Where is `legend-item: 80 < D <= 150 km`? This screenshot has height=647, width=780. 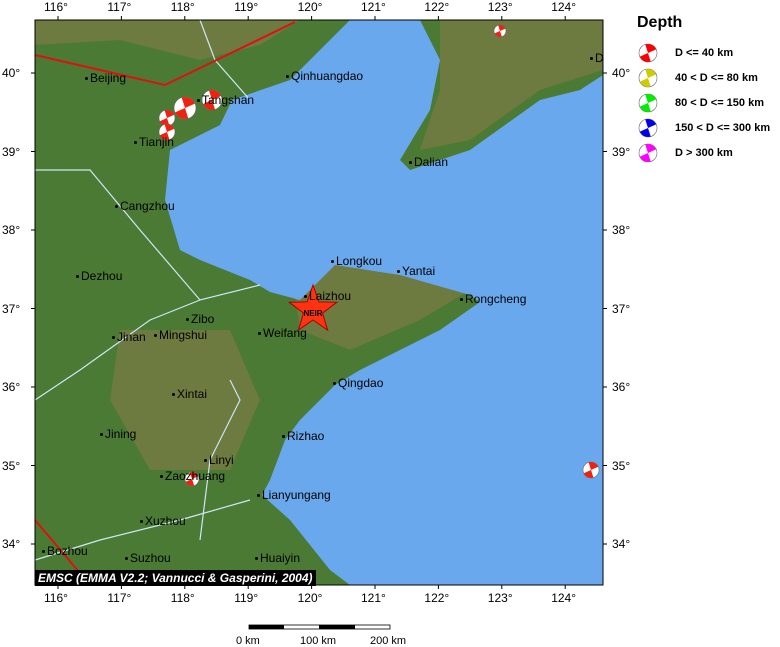
legend-item: 80 < D <= 150 km is located at coordinates (703, 102).